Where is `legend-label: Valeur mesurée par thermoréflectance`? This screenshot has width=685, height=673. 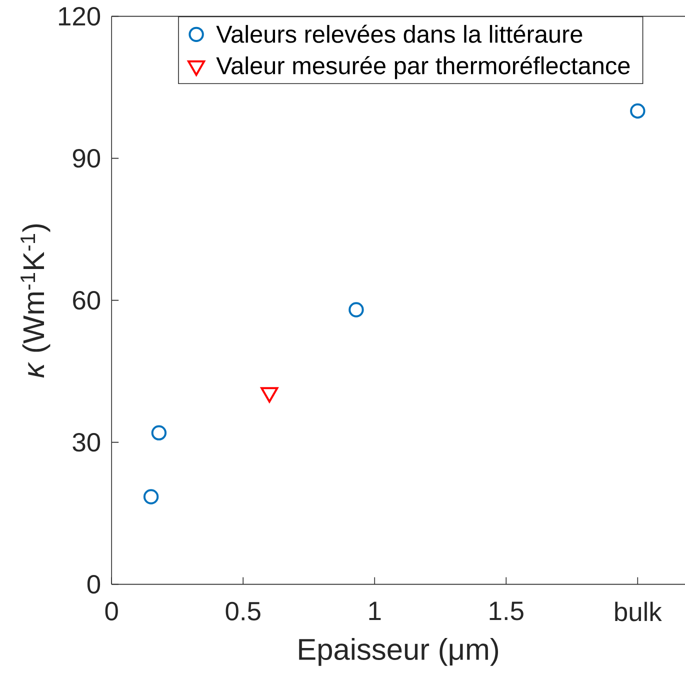
legend-label: Valeur mesurée par thermoréflectance is located at coordinates (423, 68).